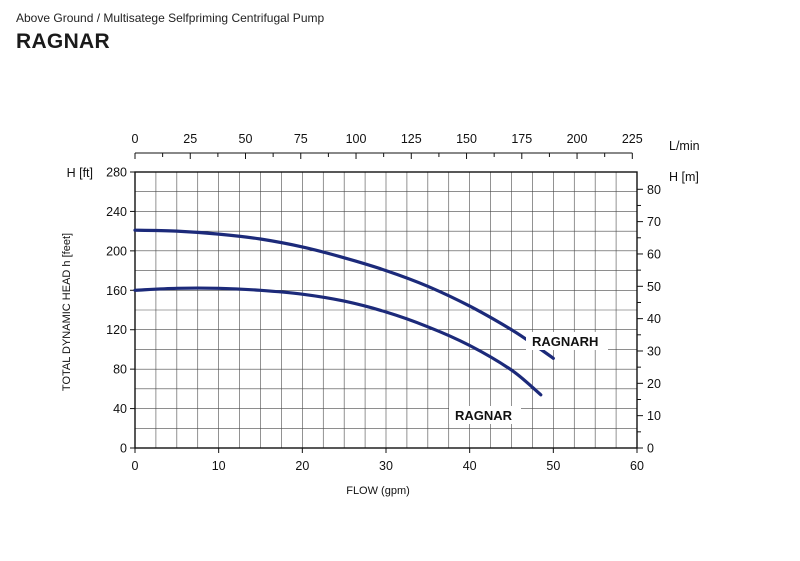  I want to click on top-tick-label: 125, so click(411, 139).